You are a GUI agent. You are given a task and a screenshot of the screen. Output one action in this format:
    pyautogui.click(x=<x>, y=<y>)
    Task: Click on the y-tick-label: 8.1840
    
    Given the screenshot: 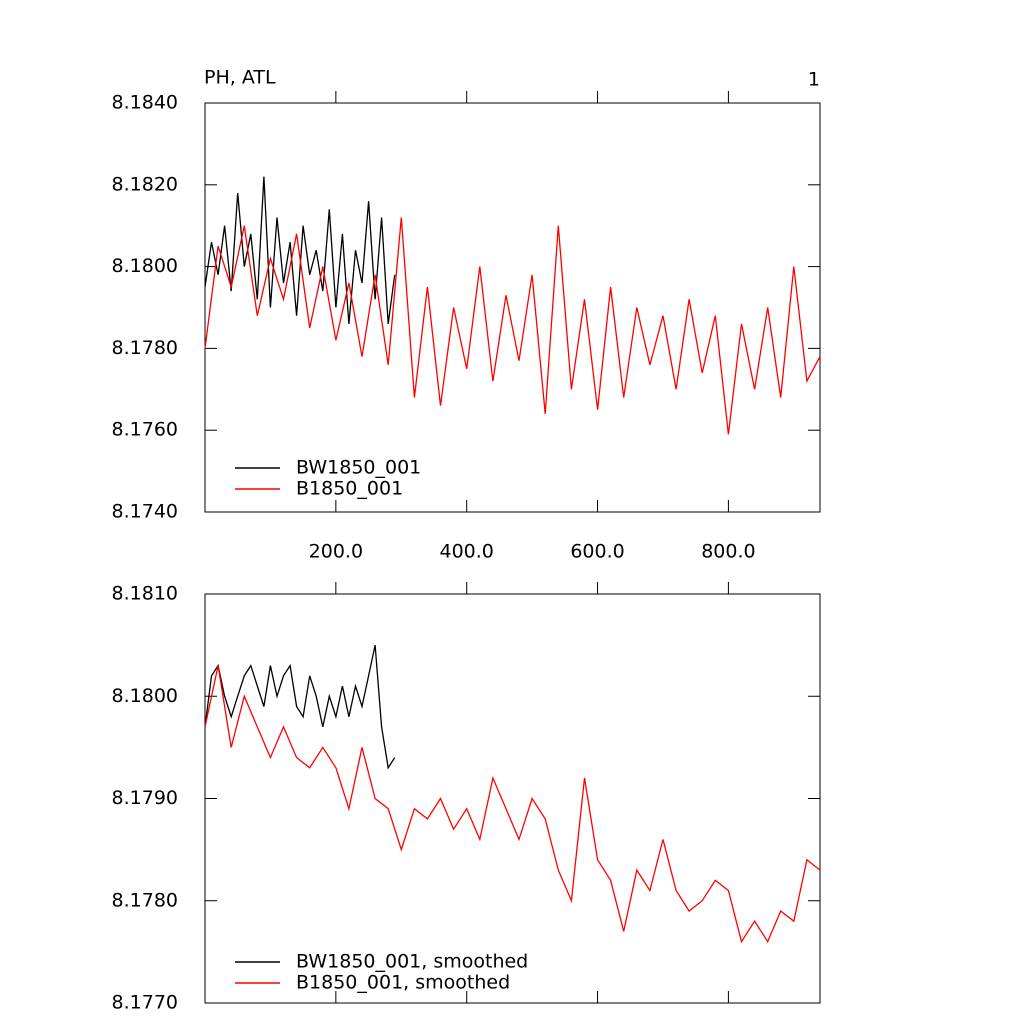 What is the action you would take?
    pyautogui.click(x=145, y=103)
    